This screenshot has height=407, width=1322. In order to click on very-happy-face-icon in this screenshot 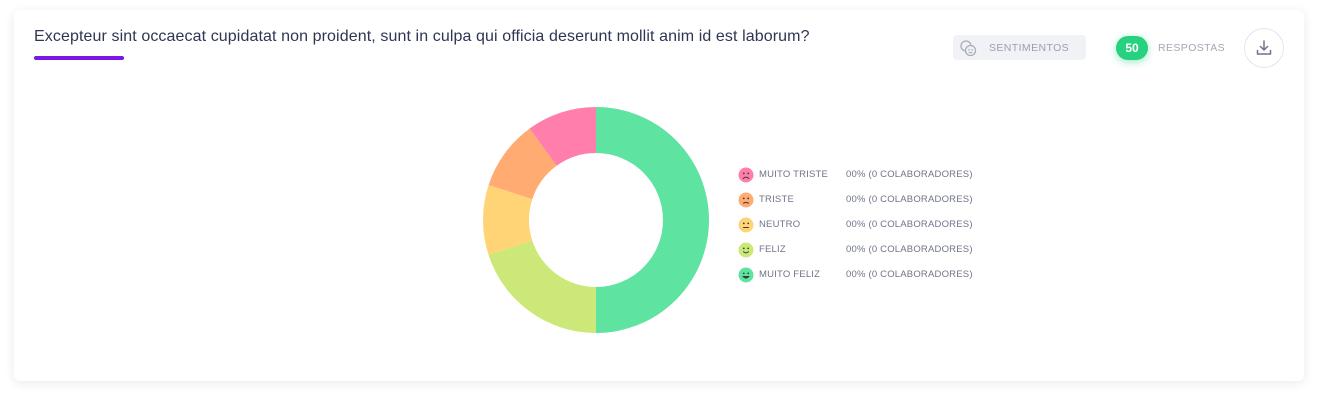, I will do `click(746, 275)`.